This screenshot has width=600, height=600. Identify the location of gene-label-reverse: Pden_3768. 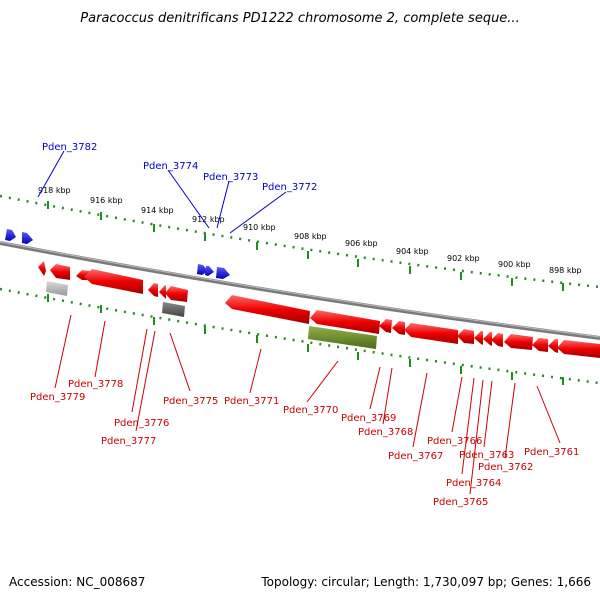
(385, 432).